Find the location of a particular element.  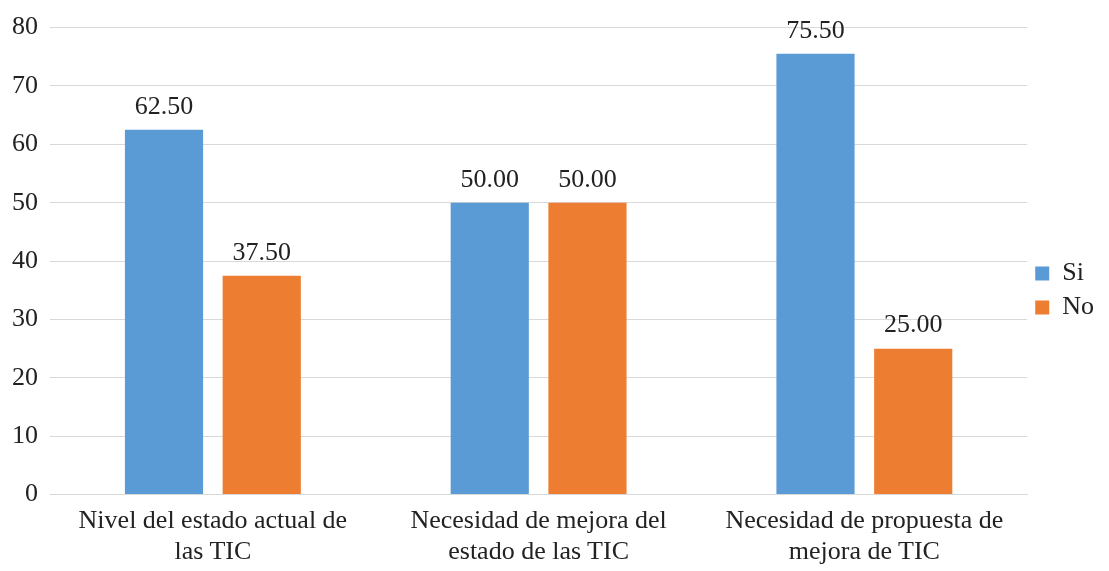

data-label: 37.50 is located at coordinates (261, 251).